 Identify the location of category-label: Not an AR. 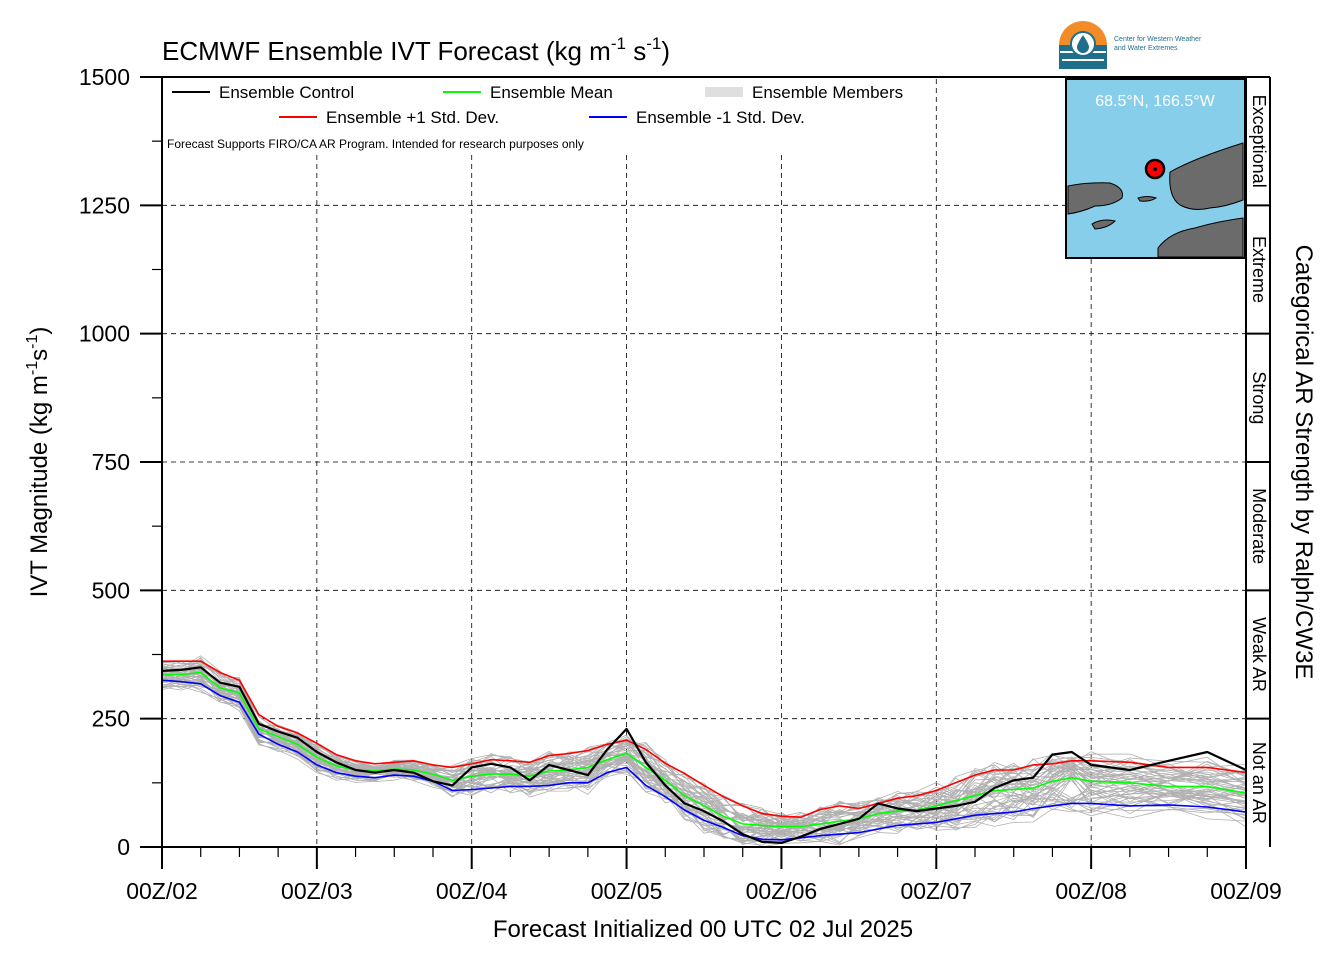
(1259, 783).